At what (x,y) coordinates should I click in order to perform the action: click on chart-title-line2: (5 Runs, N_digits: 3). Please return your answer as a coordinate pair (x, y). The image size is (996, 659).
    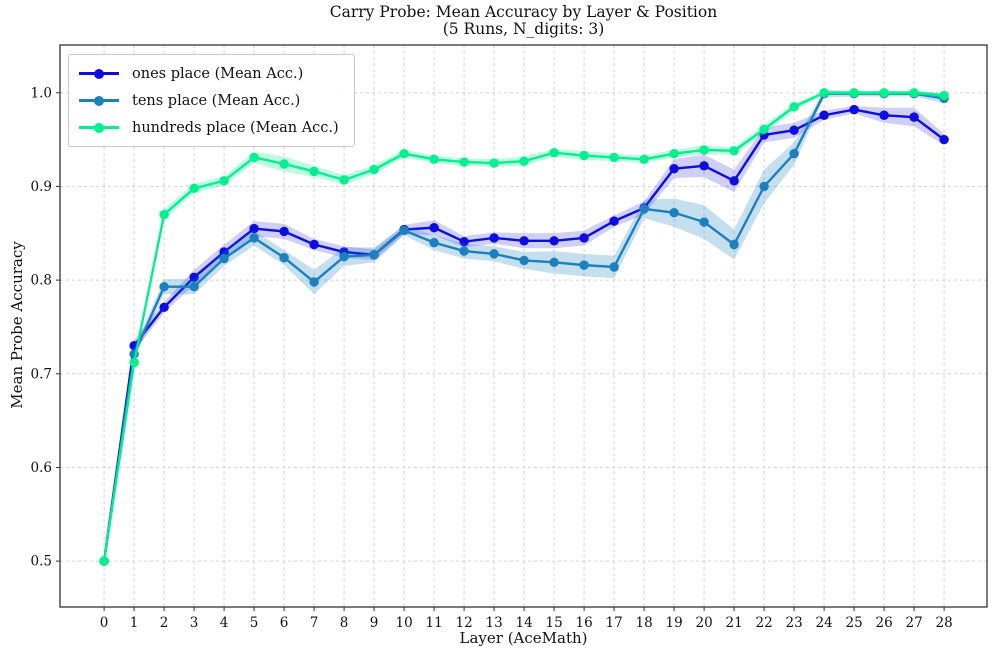
    Looking at the image, I should click on (523, 29).